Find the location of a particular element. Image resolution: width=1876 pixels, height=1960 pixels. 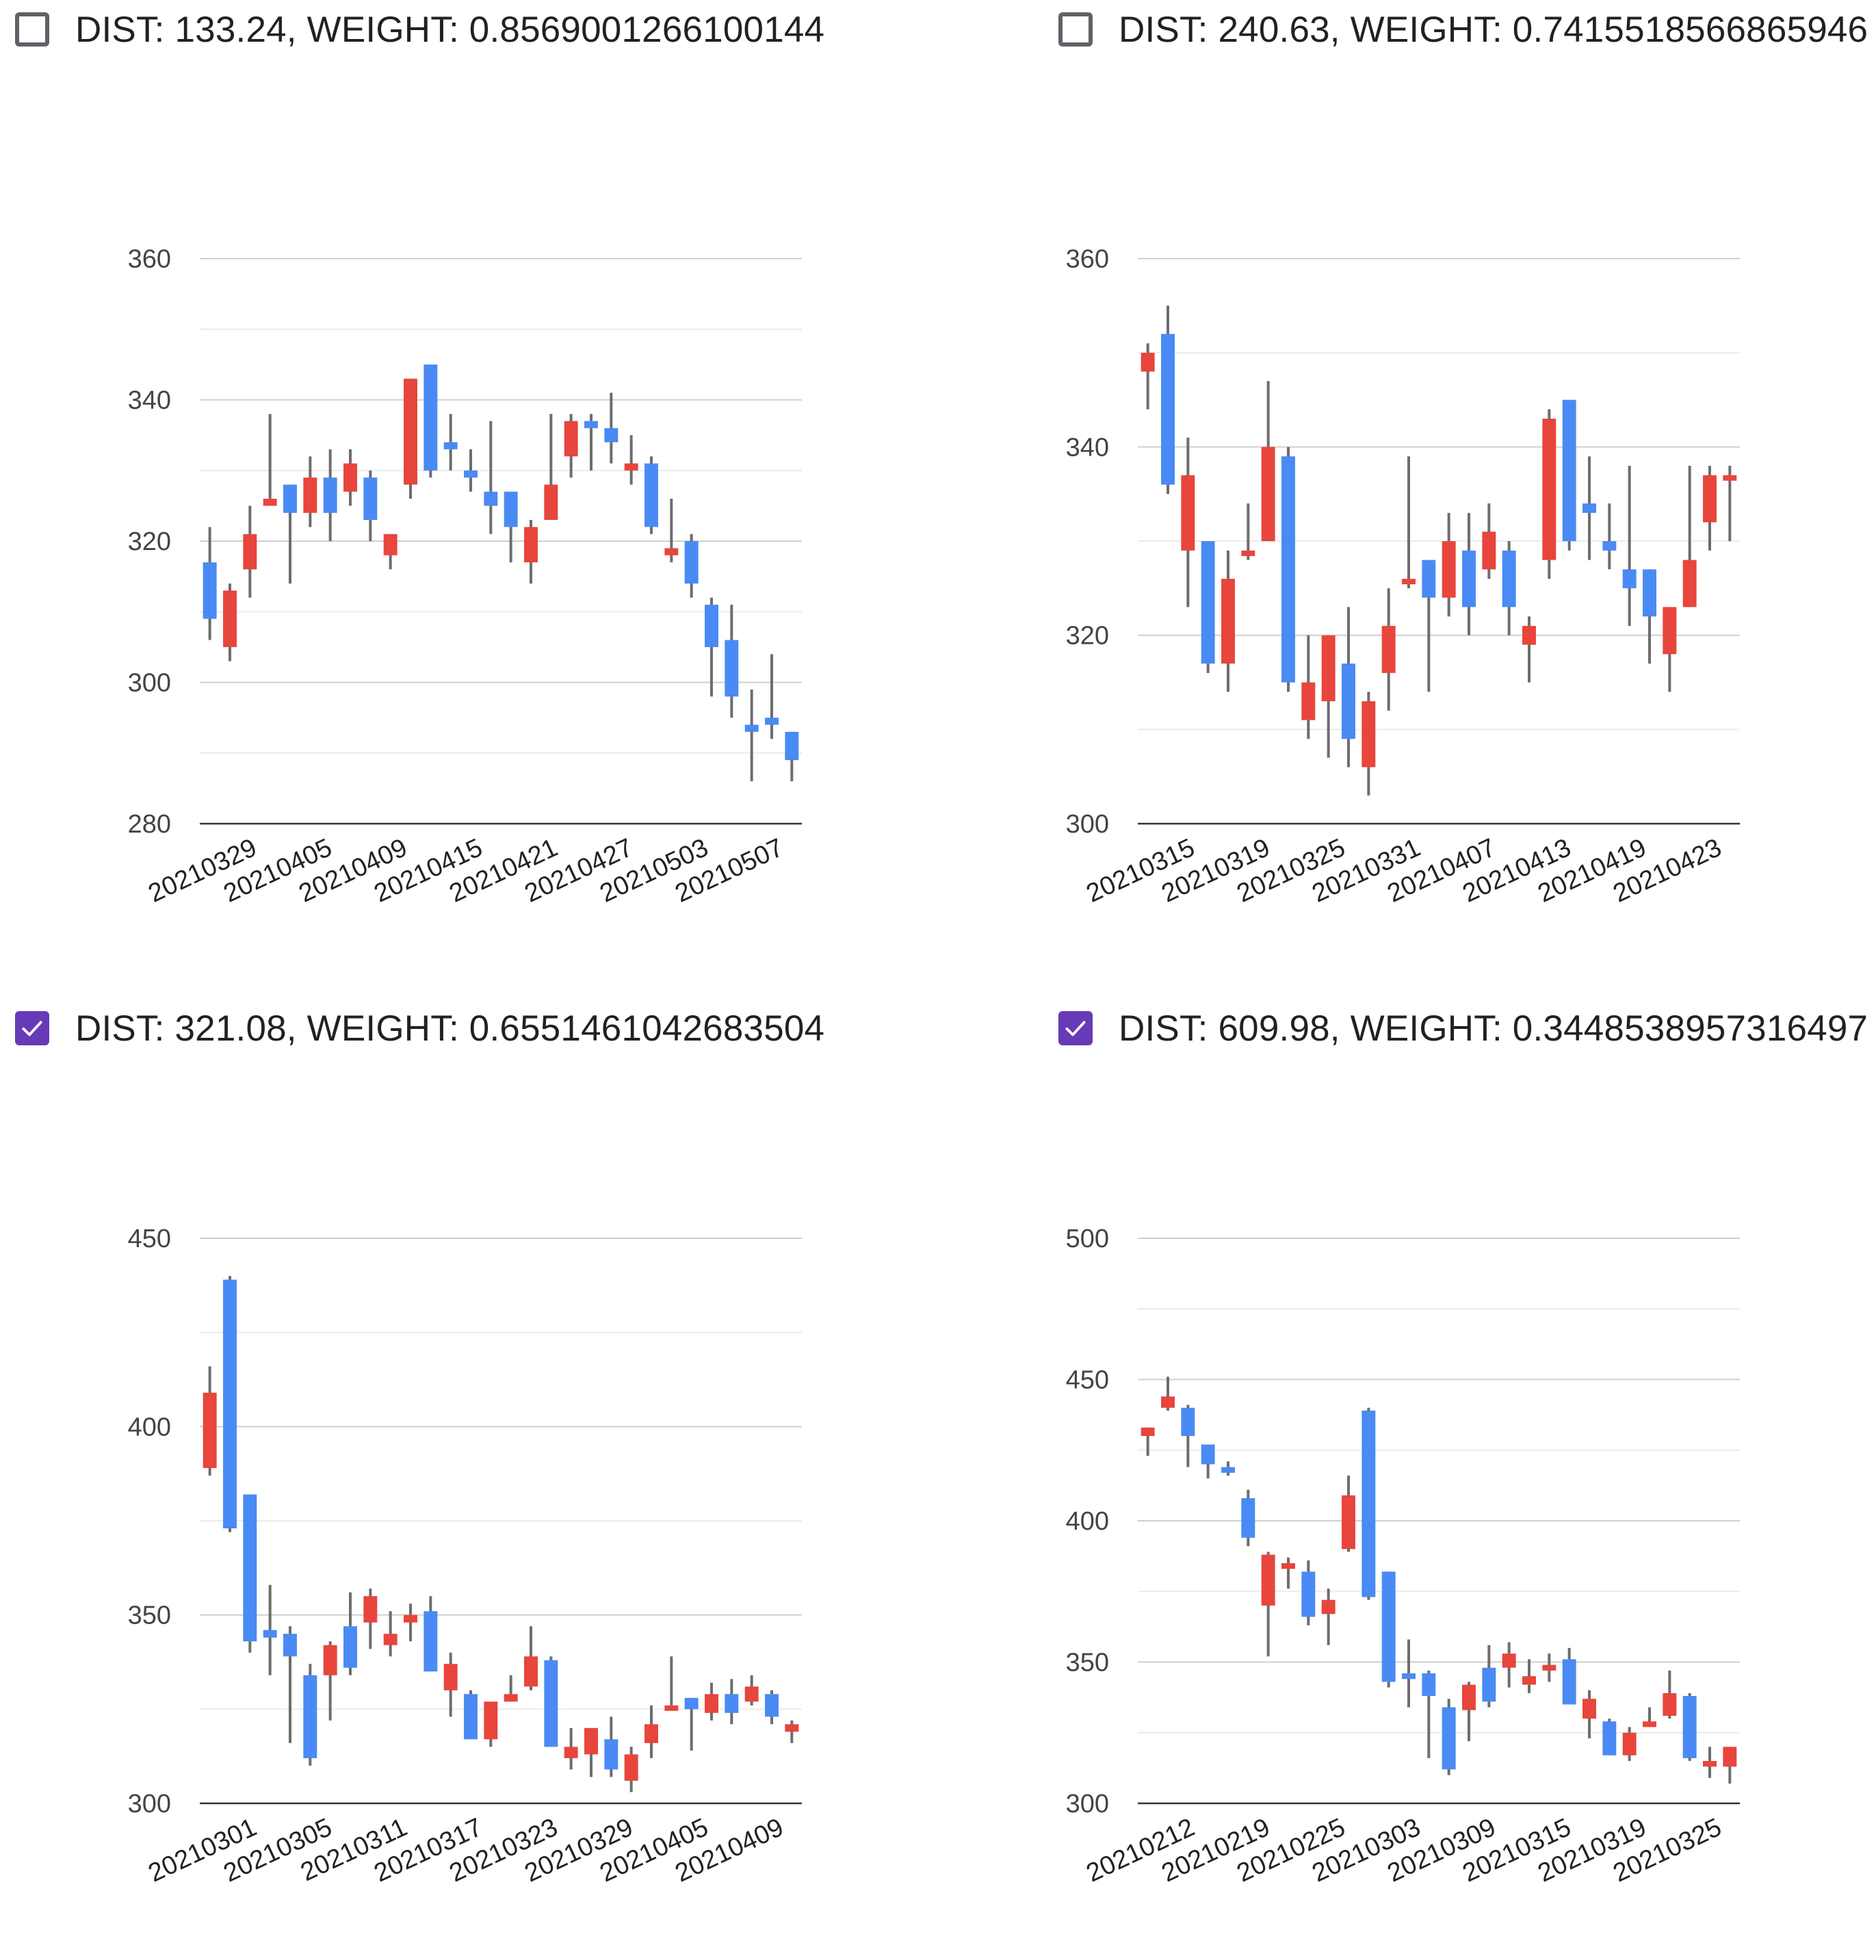

y-tick-label: 350 is located at coordinates (149, 1616).